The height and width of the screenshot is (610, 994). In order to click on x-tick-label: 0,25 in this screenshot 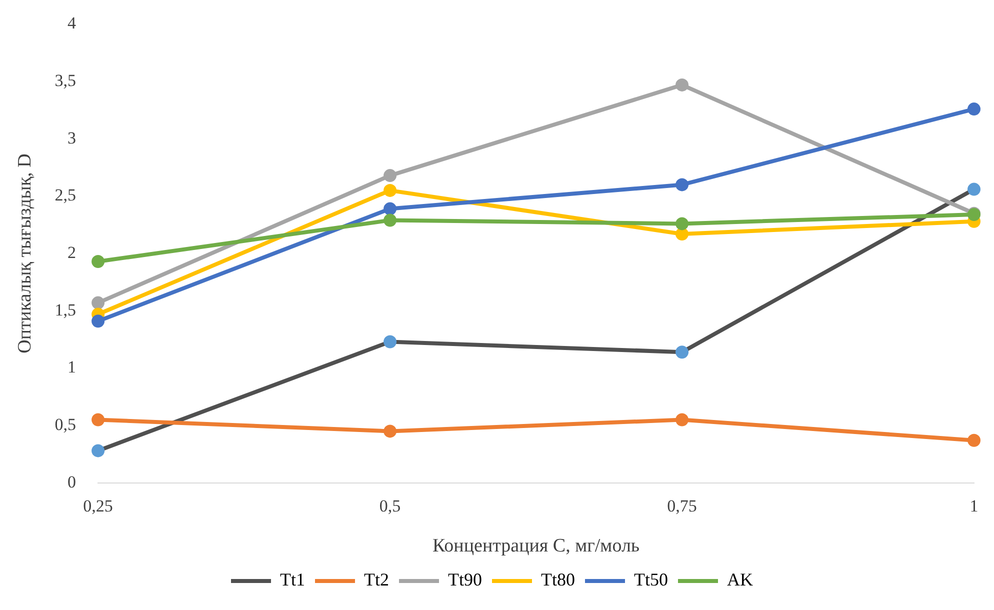, I will do `click(98, 506)`.